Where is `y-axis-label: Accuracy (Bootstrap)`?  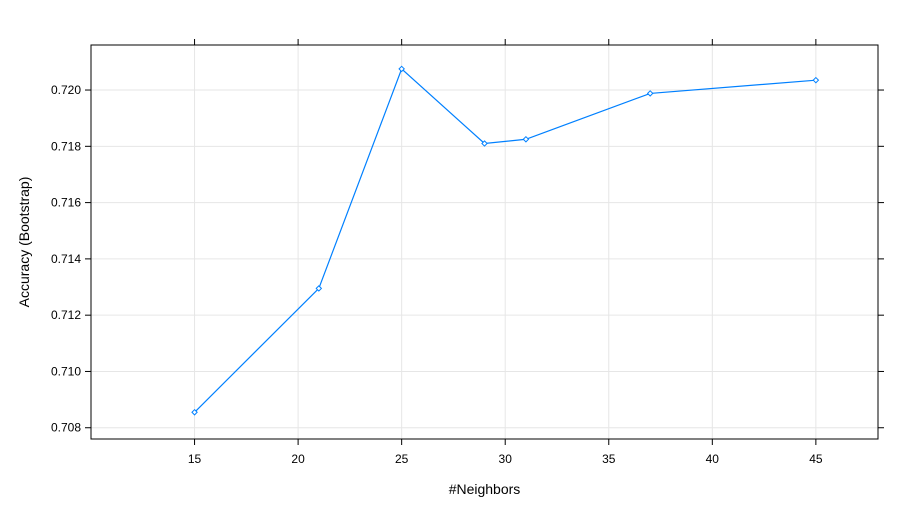 y-axis-label: Accuracy (Bootstrap) is located at coordinates (24, 242).